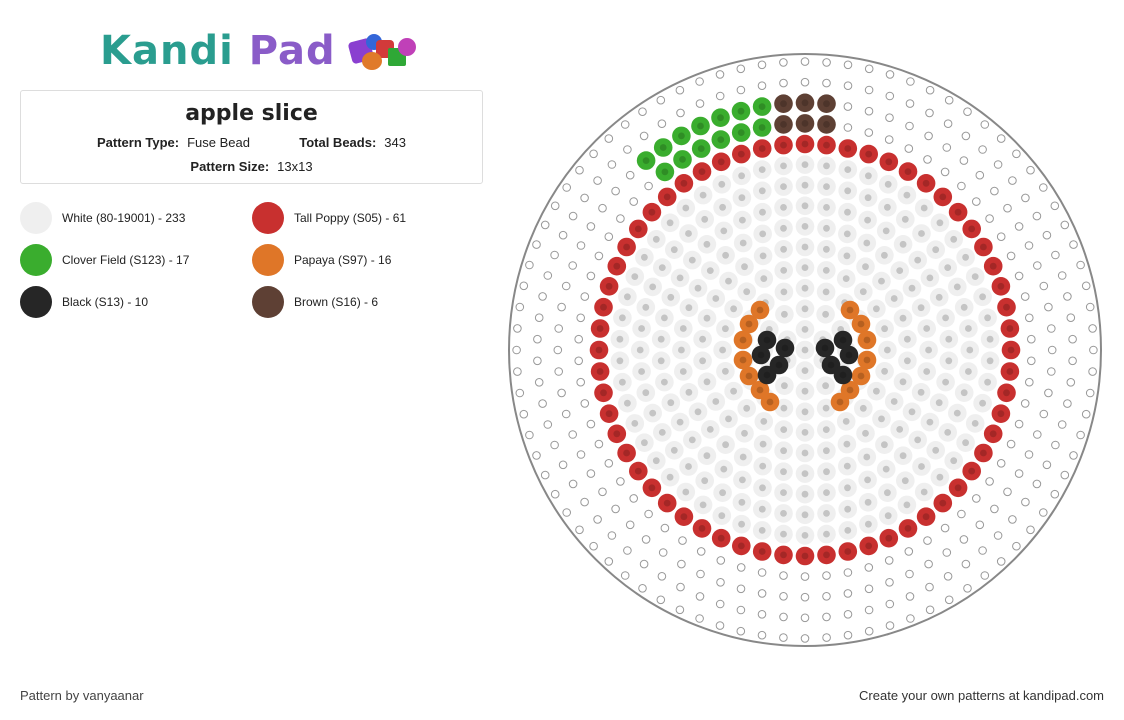 This screenshot has width=1124, height=720. What do you see at coordinates (82, 695) in the screenshot?
I see `pattern-credit: Pattern by vanyaanar` at bounding box center [82, 695].